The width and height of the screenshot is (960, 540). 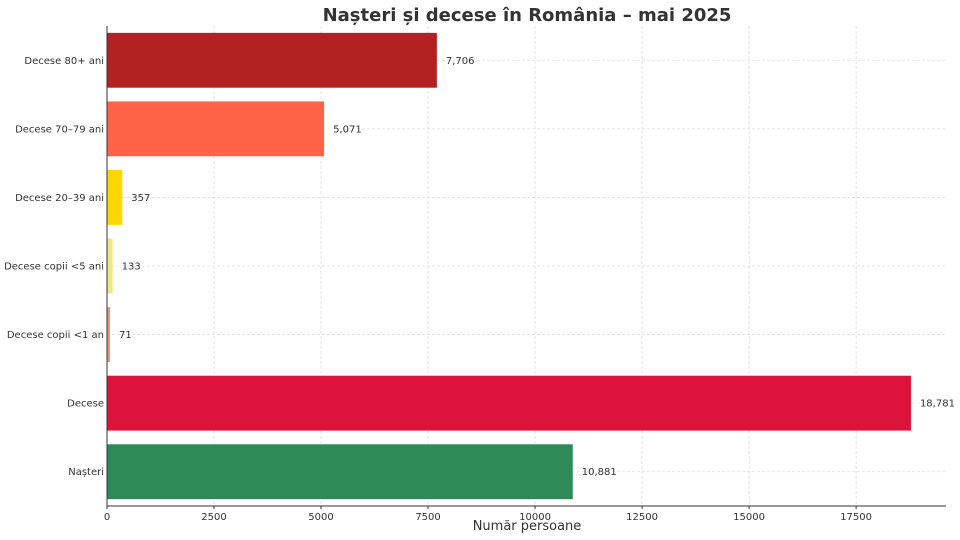 I want to click on category-label: Decese copii <5 ani, so click(x=54, y=267).